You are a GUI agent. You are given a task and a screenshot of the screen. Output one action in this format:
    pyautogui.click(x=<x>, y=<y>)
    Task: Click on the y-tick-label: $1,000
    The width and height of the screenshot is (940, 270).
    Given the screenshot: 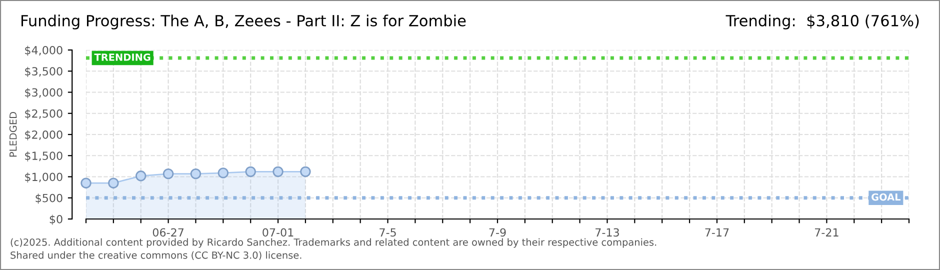 What is the action you would take?
    pyautogui.click(x=43, y=177)
    